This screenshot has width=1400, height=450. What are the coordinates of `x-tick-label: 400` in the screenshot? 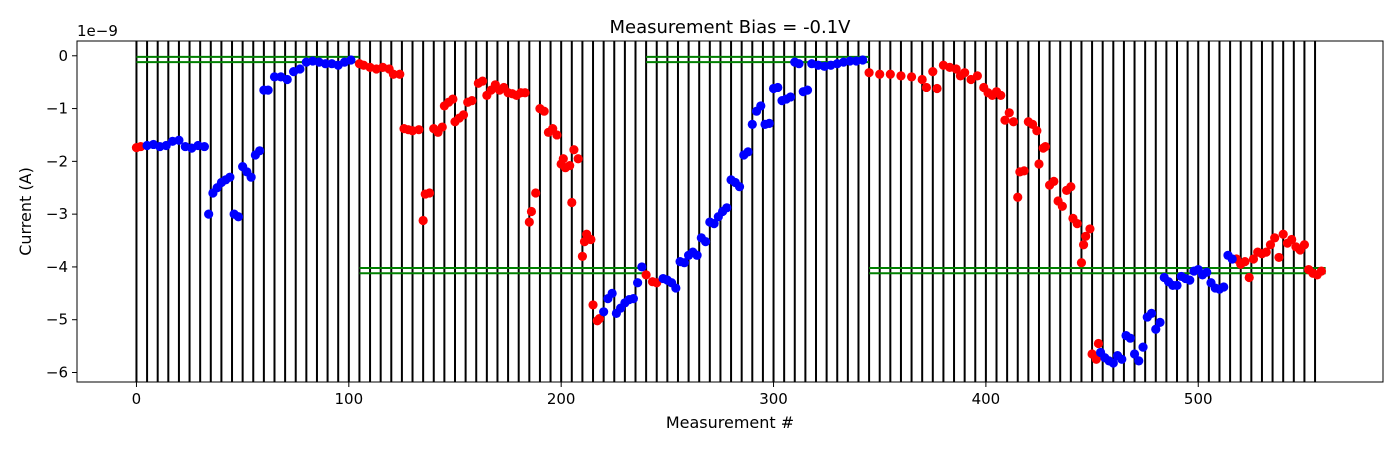 It's located at (986, 399).